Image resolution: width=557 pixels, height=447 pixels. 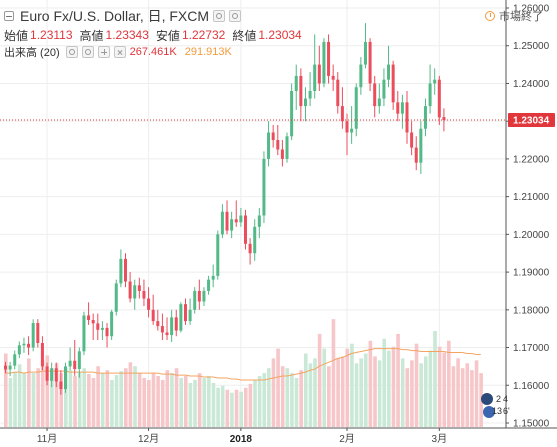 I want to click on volume-remove-button, so click(x=119, y=52).